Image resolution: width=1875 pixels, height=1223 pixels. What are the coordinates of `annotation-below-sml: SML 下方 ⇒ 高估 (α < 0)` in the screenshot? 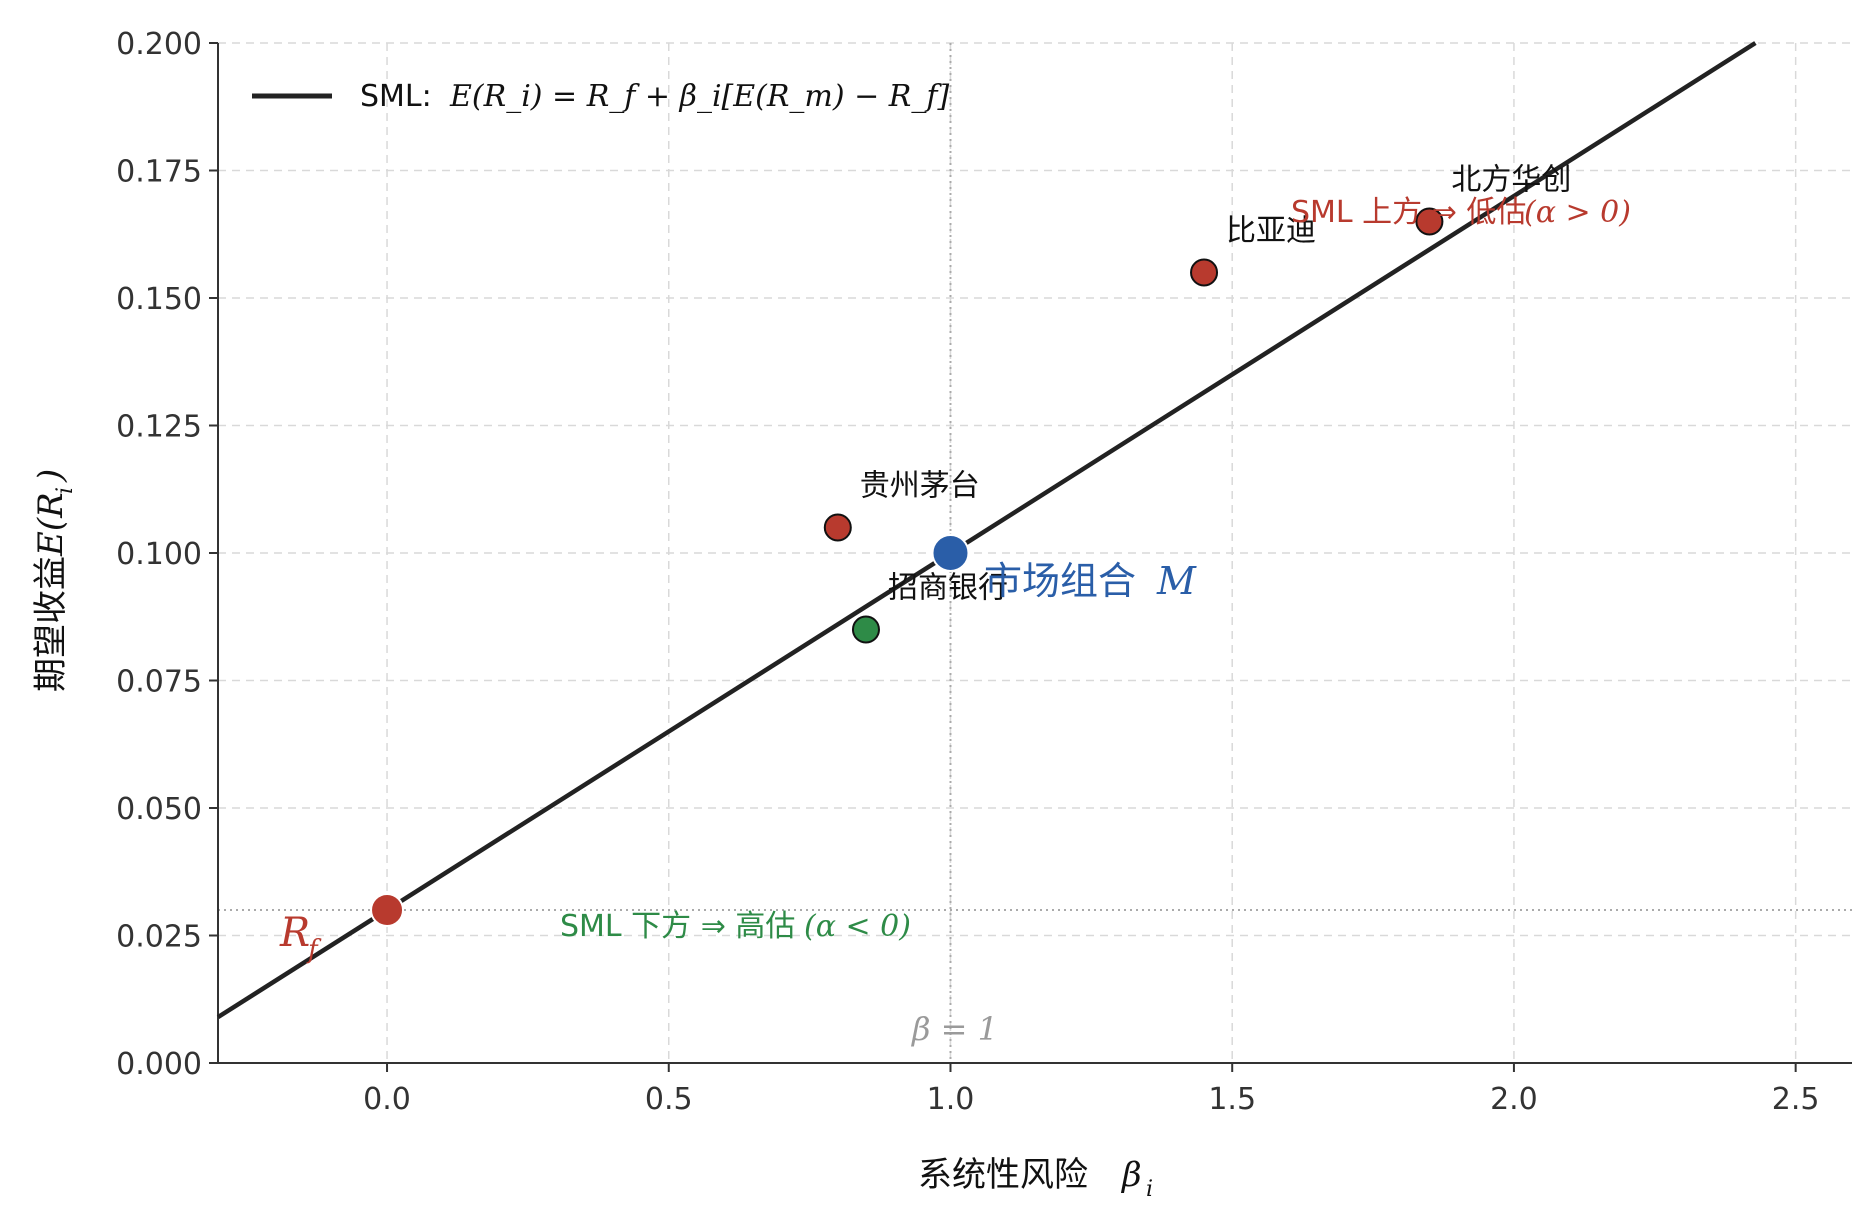 It's located at (735, 926).